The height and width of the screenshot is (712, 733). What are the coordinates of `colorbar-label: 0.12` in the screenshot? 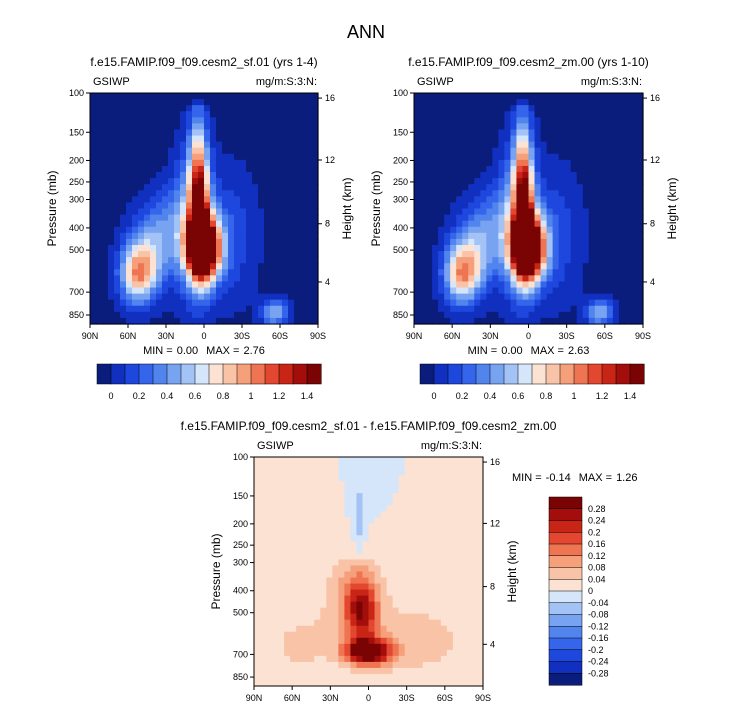 It's located at (597, 556).